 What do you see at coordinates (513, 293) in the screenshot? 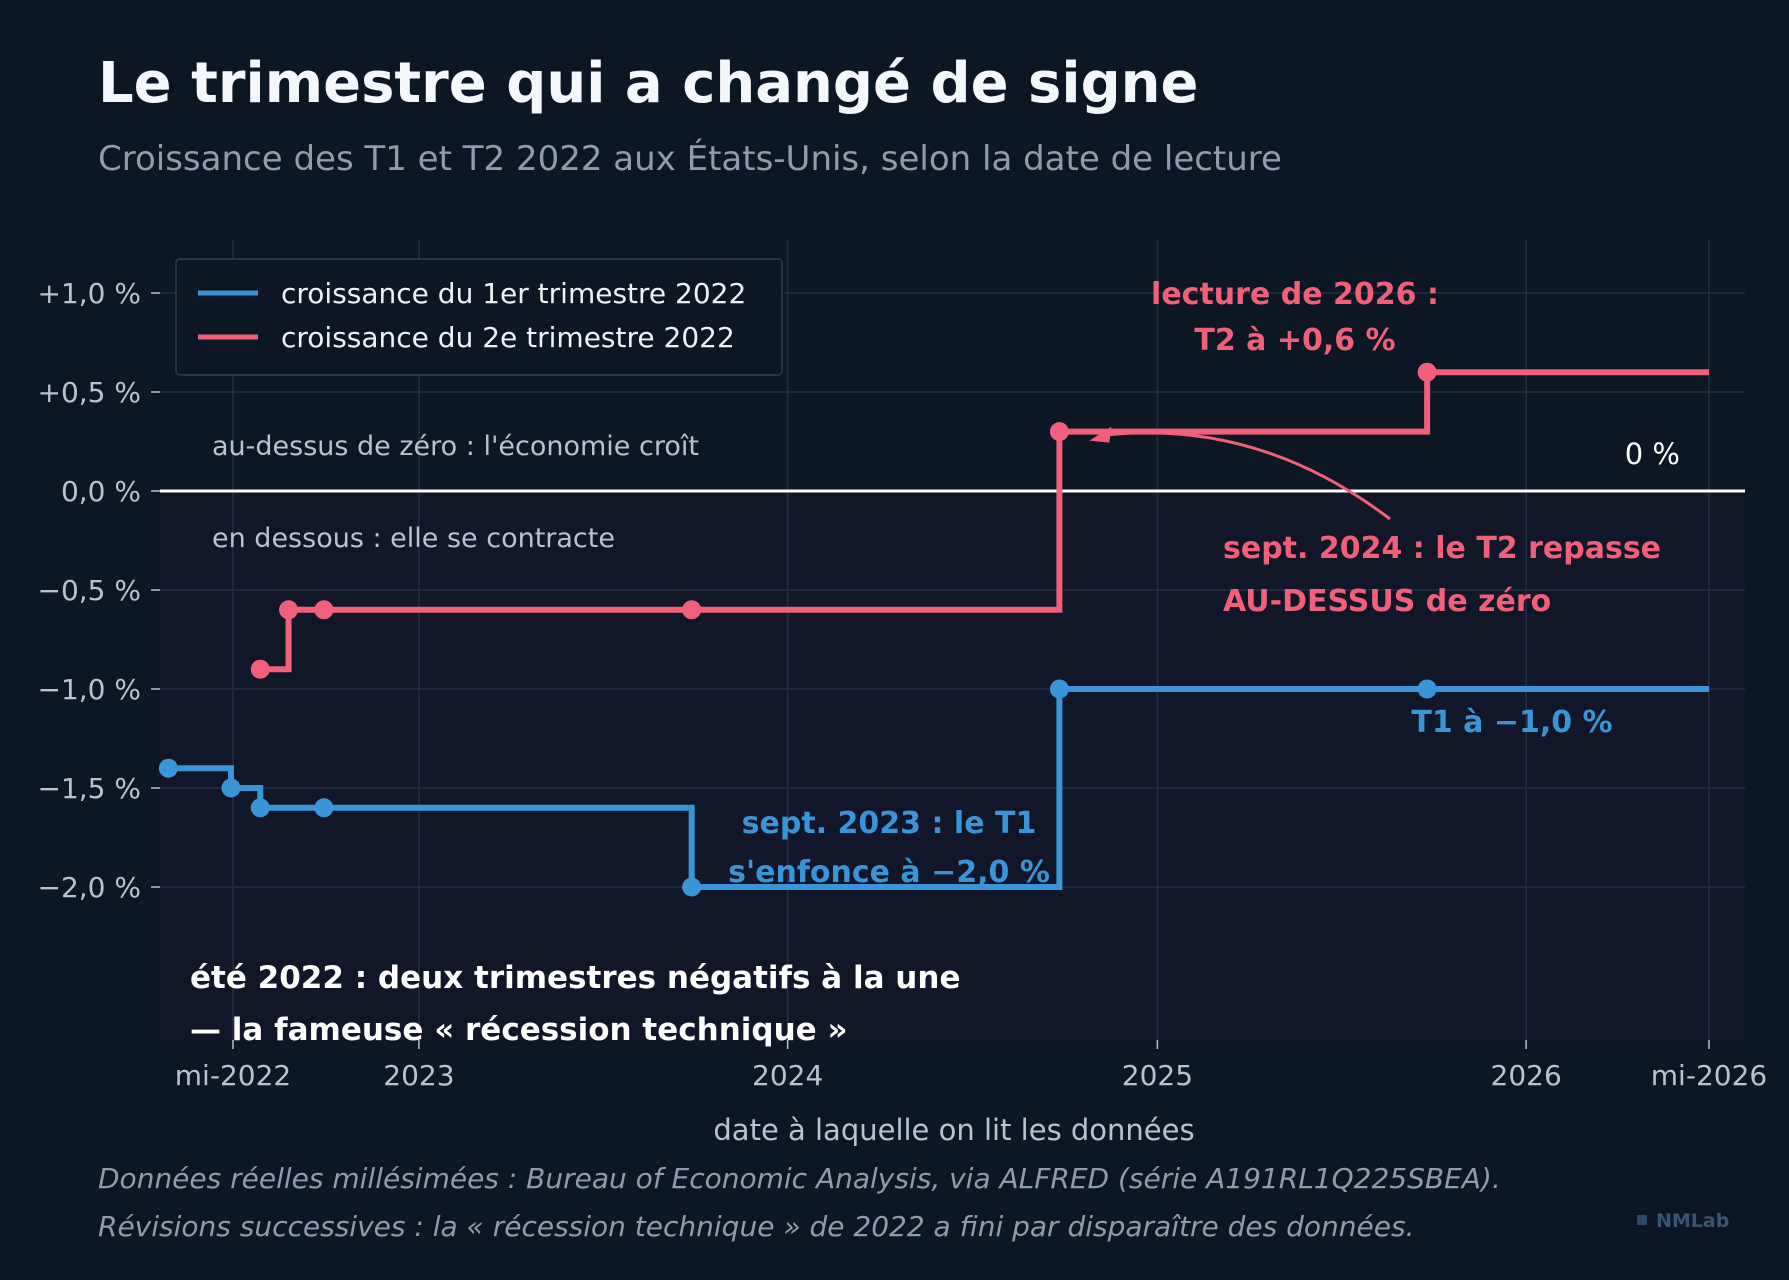
I see `legend-label-t1: croissance du 1er trimestre 2022` at bounding box center [513, 293].